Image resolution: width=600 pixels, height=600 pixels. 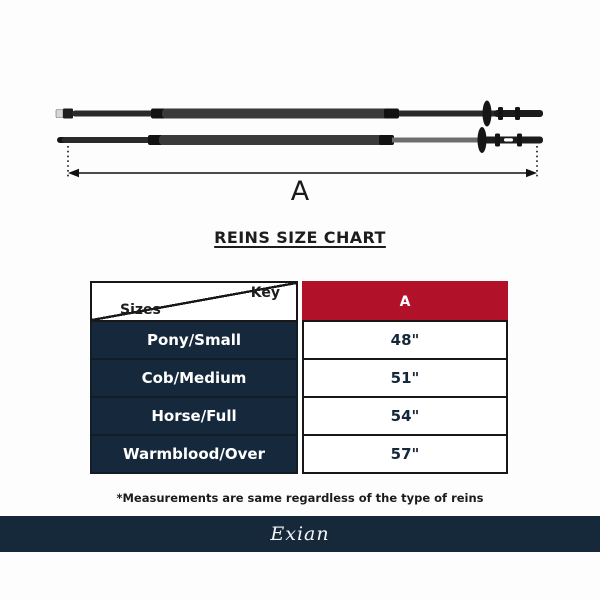 I want to click on brand-footer-band: Exian, so click(x=300, y=534).